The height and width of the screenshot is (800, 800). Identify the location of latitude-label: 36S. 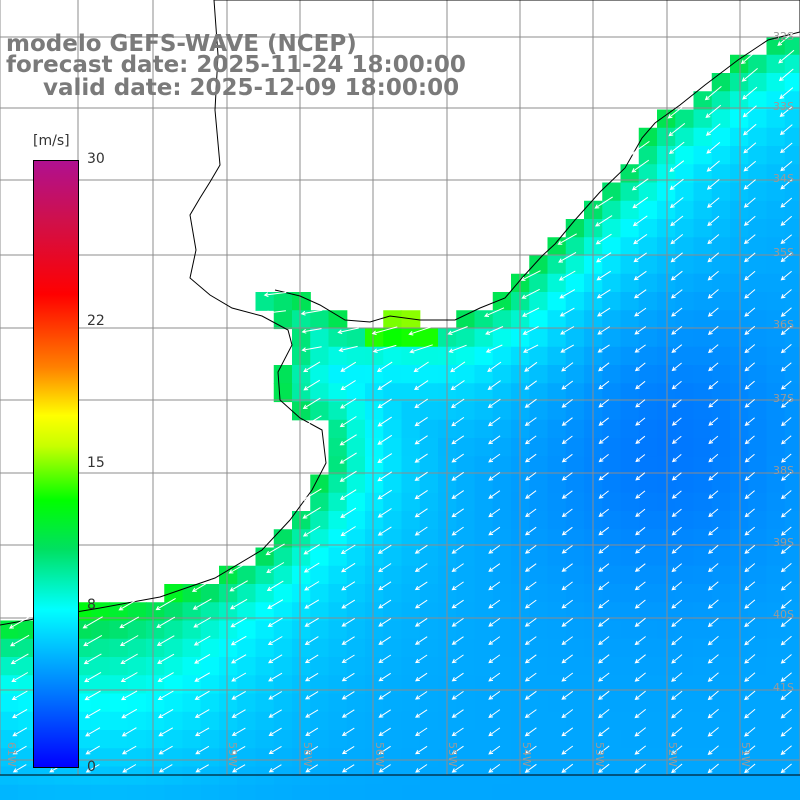
(783, 324).